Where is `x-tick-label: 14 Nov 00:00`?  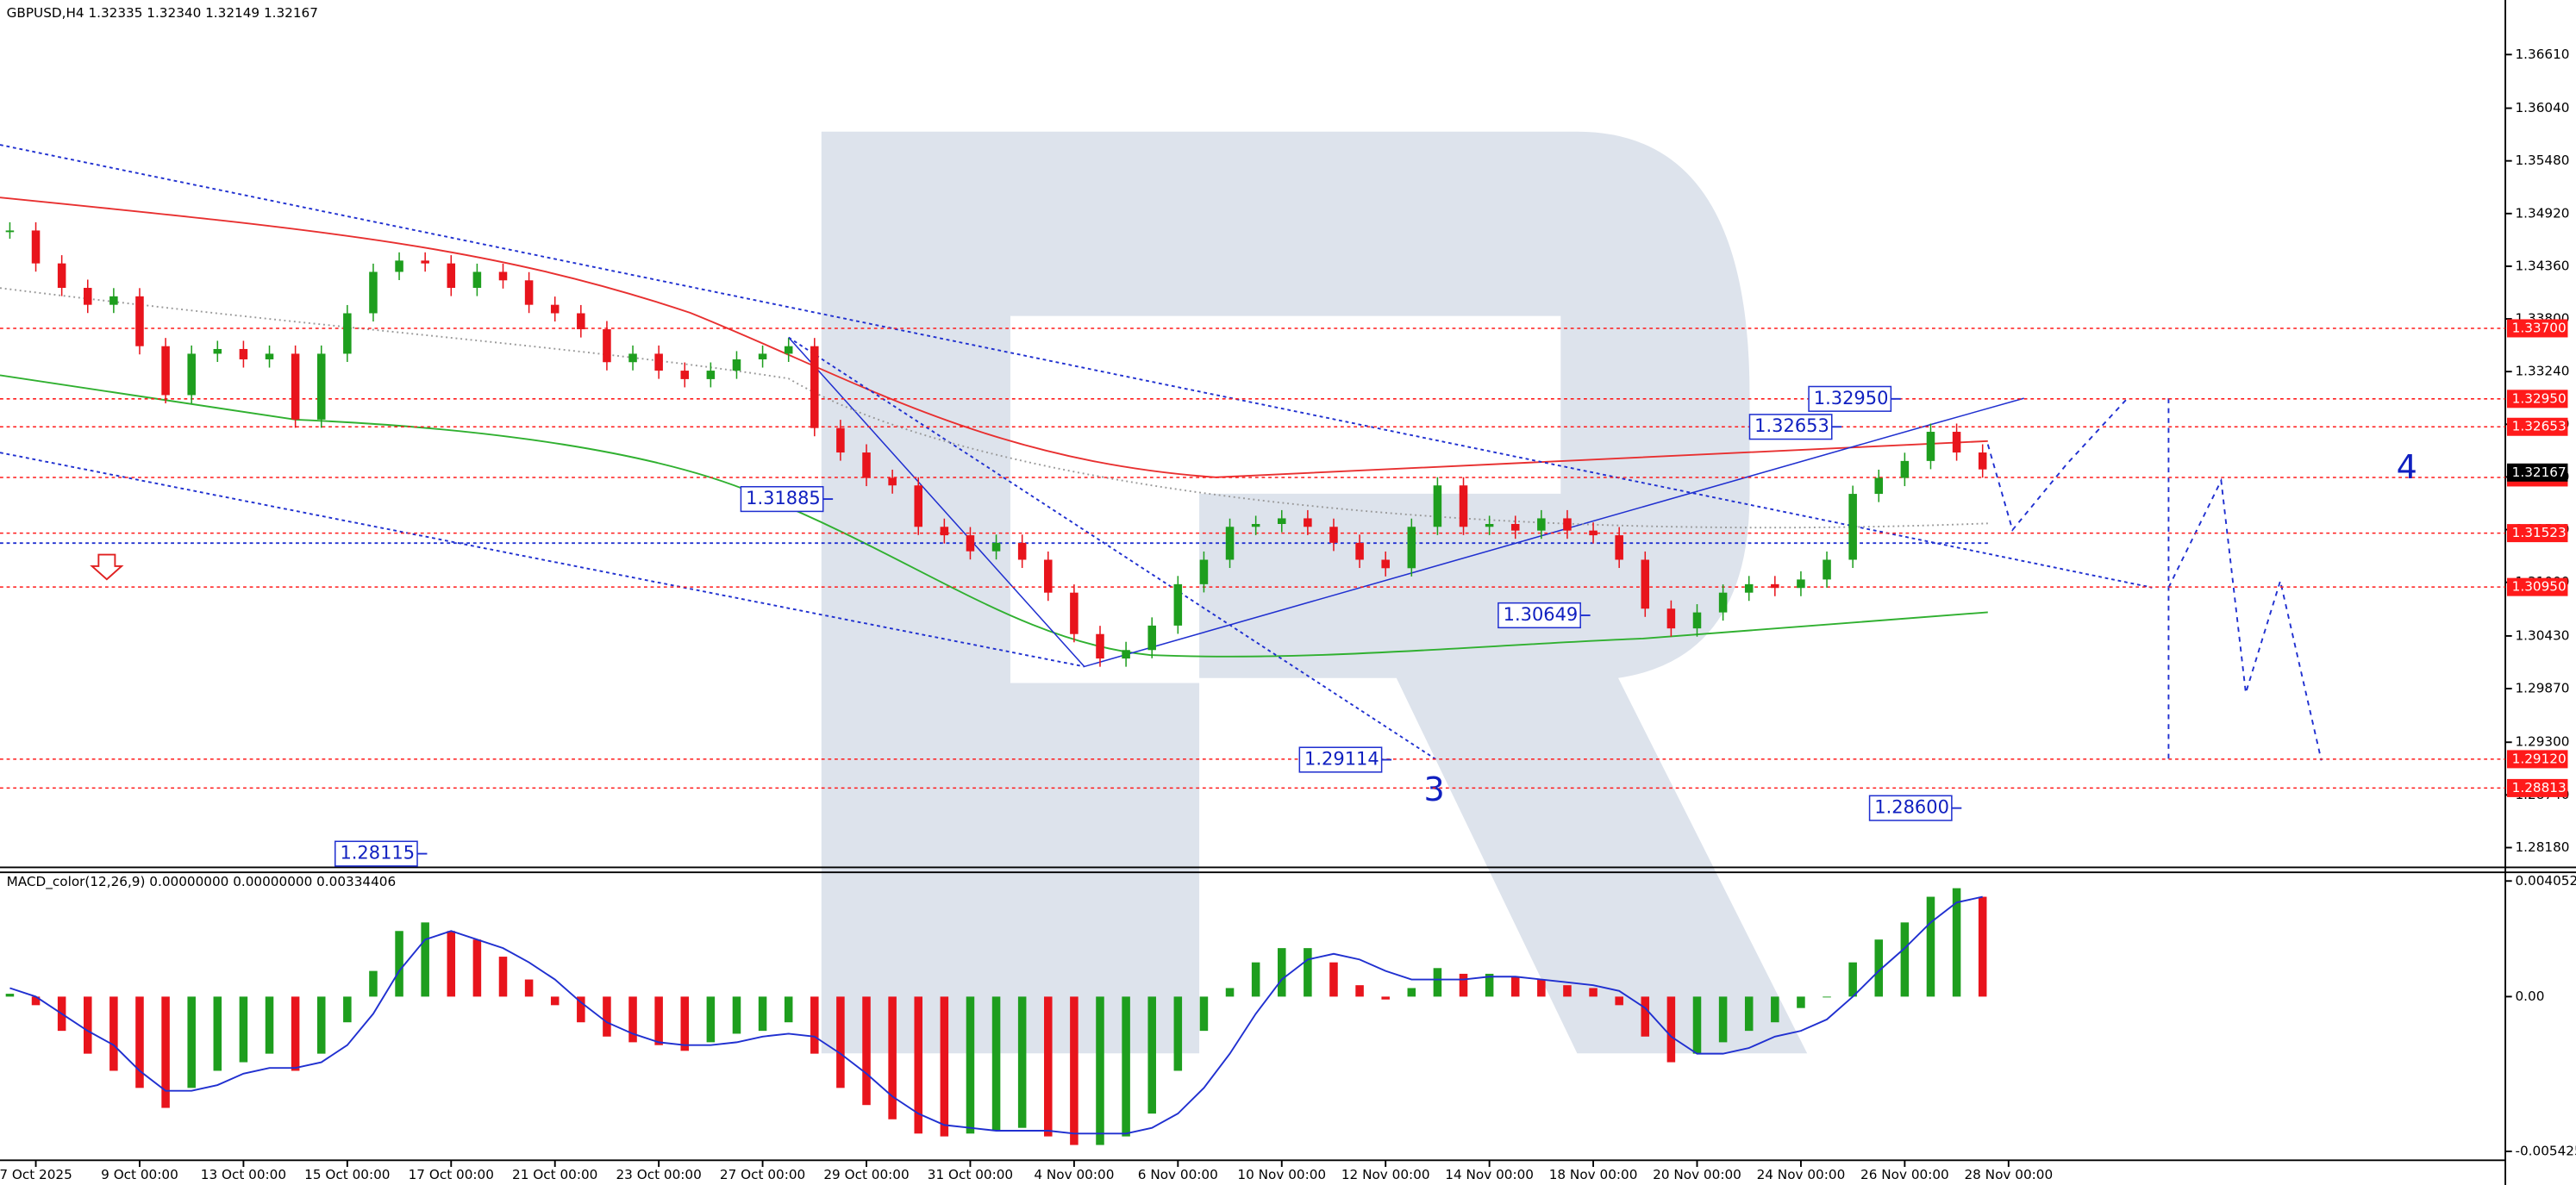
x-tick-label: 14 Nov 00:00 is located at coordinates (1489, 1174).